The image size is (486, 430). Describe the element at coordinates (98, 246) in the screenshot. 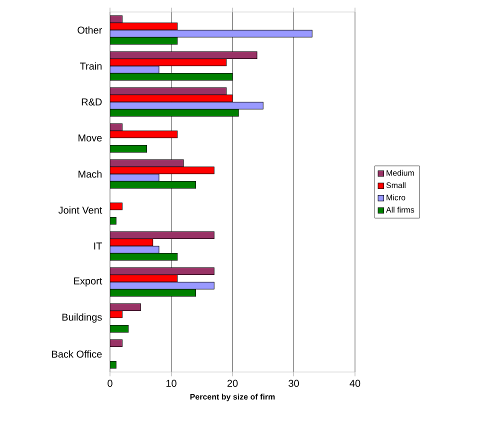

I see `y-tick-label: IT` at that location.